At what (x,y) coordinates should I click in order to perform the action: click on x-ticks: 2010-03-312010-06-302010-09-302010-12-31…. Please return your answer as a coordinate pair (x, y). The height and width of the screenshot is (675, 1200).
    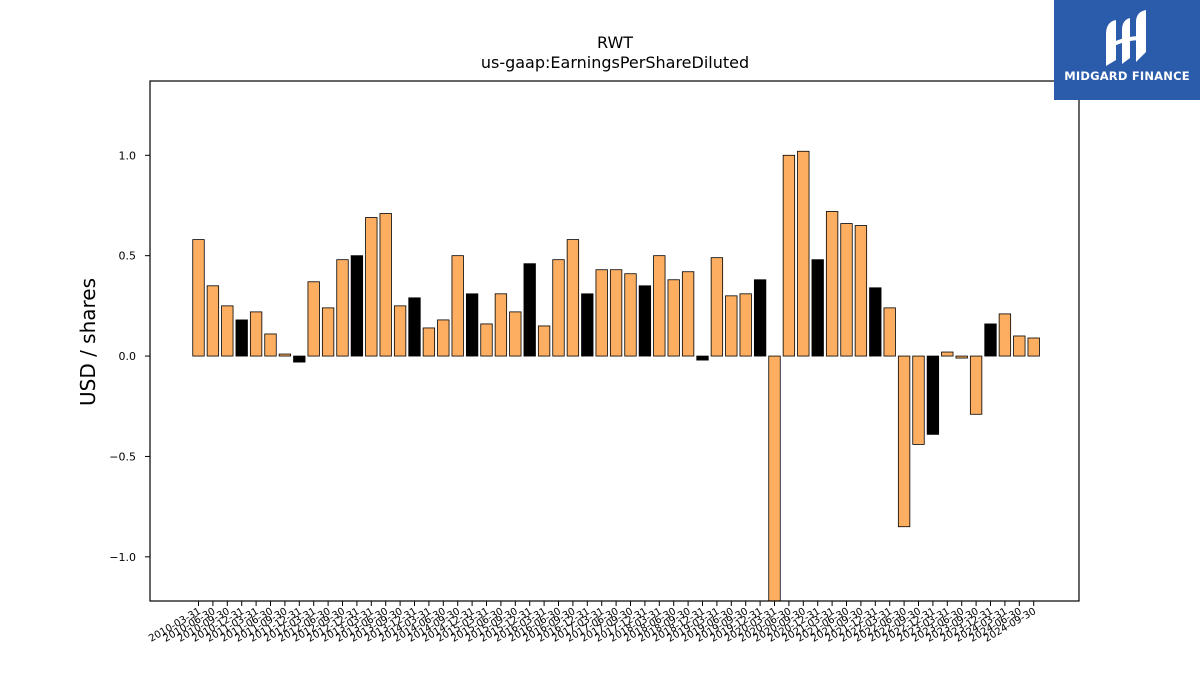
    Looking at the image, I should click on (592, 623).